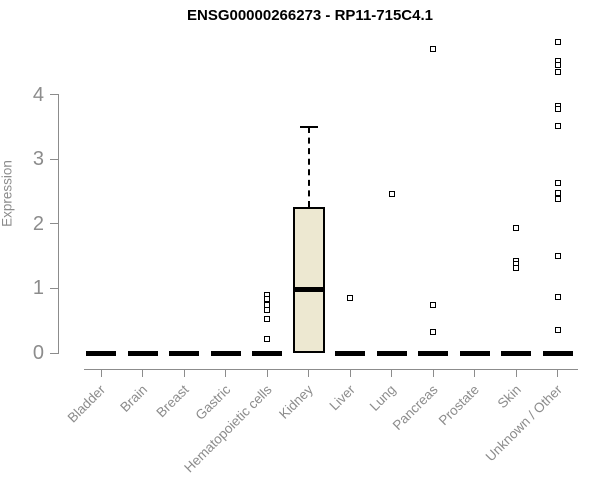 The height and width of the screenshot is (500, 600). What do you see at coordinates (331, 369) in the screenshot?
I see `x-axis-line` at bounding box center [331, 369].